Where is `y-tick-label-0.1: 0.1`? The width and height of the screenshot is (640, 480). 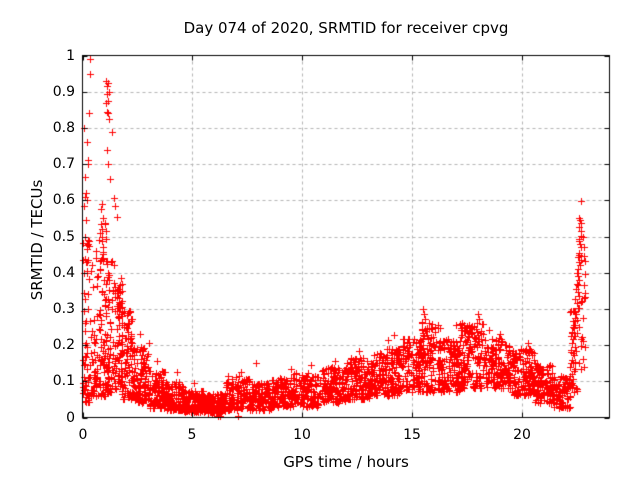 y-tick-label-0.1: 0.1 is located at coordinates (63, 381).